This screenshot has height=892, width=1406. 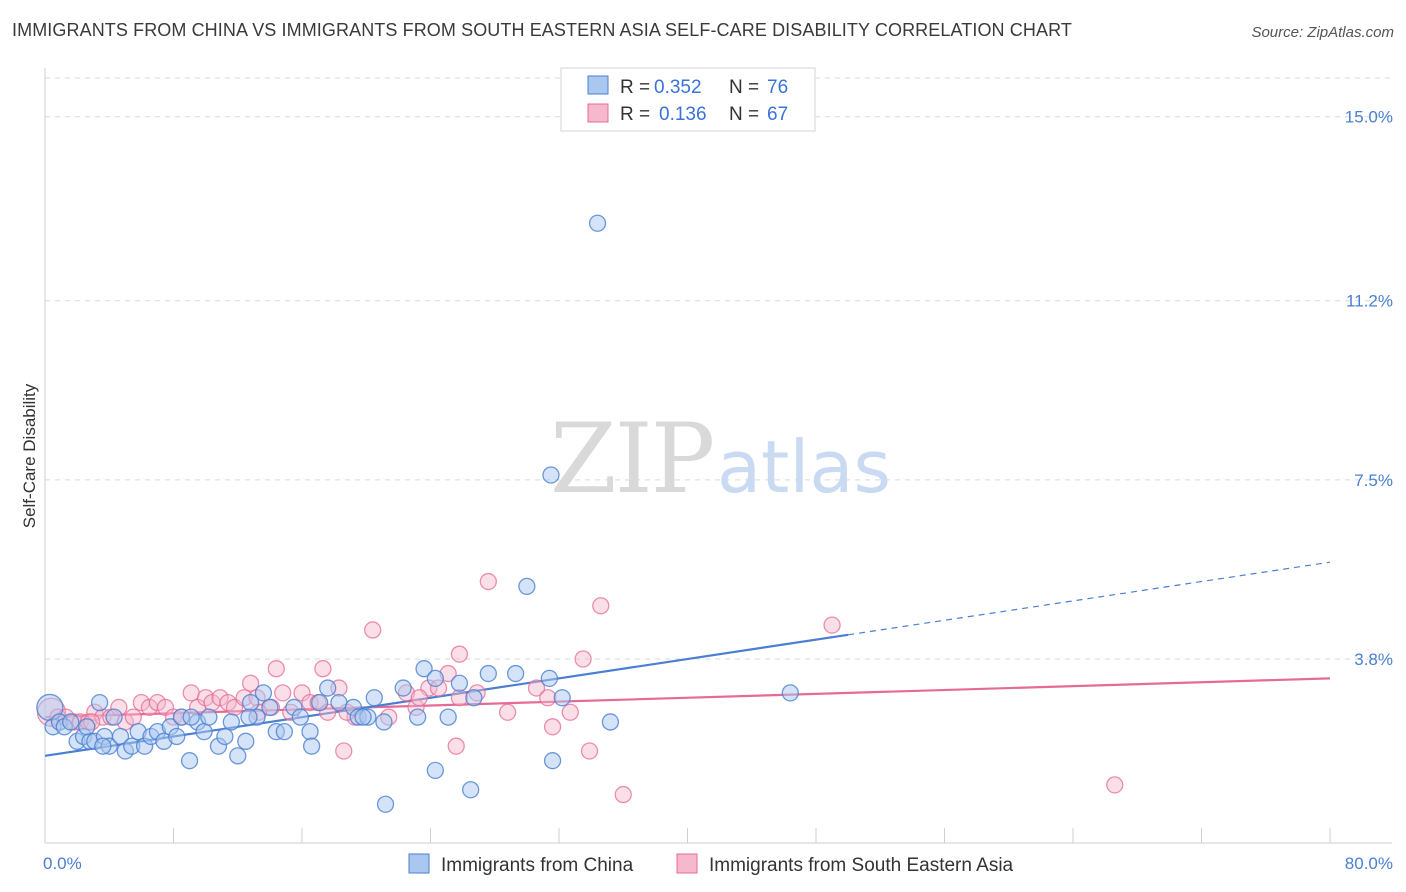 What do you see at coordinates (687, 863) in the screenshot?
I see `bottom-legend-swatch-sea` at bounding box center [687, 863].